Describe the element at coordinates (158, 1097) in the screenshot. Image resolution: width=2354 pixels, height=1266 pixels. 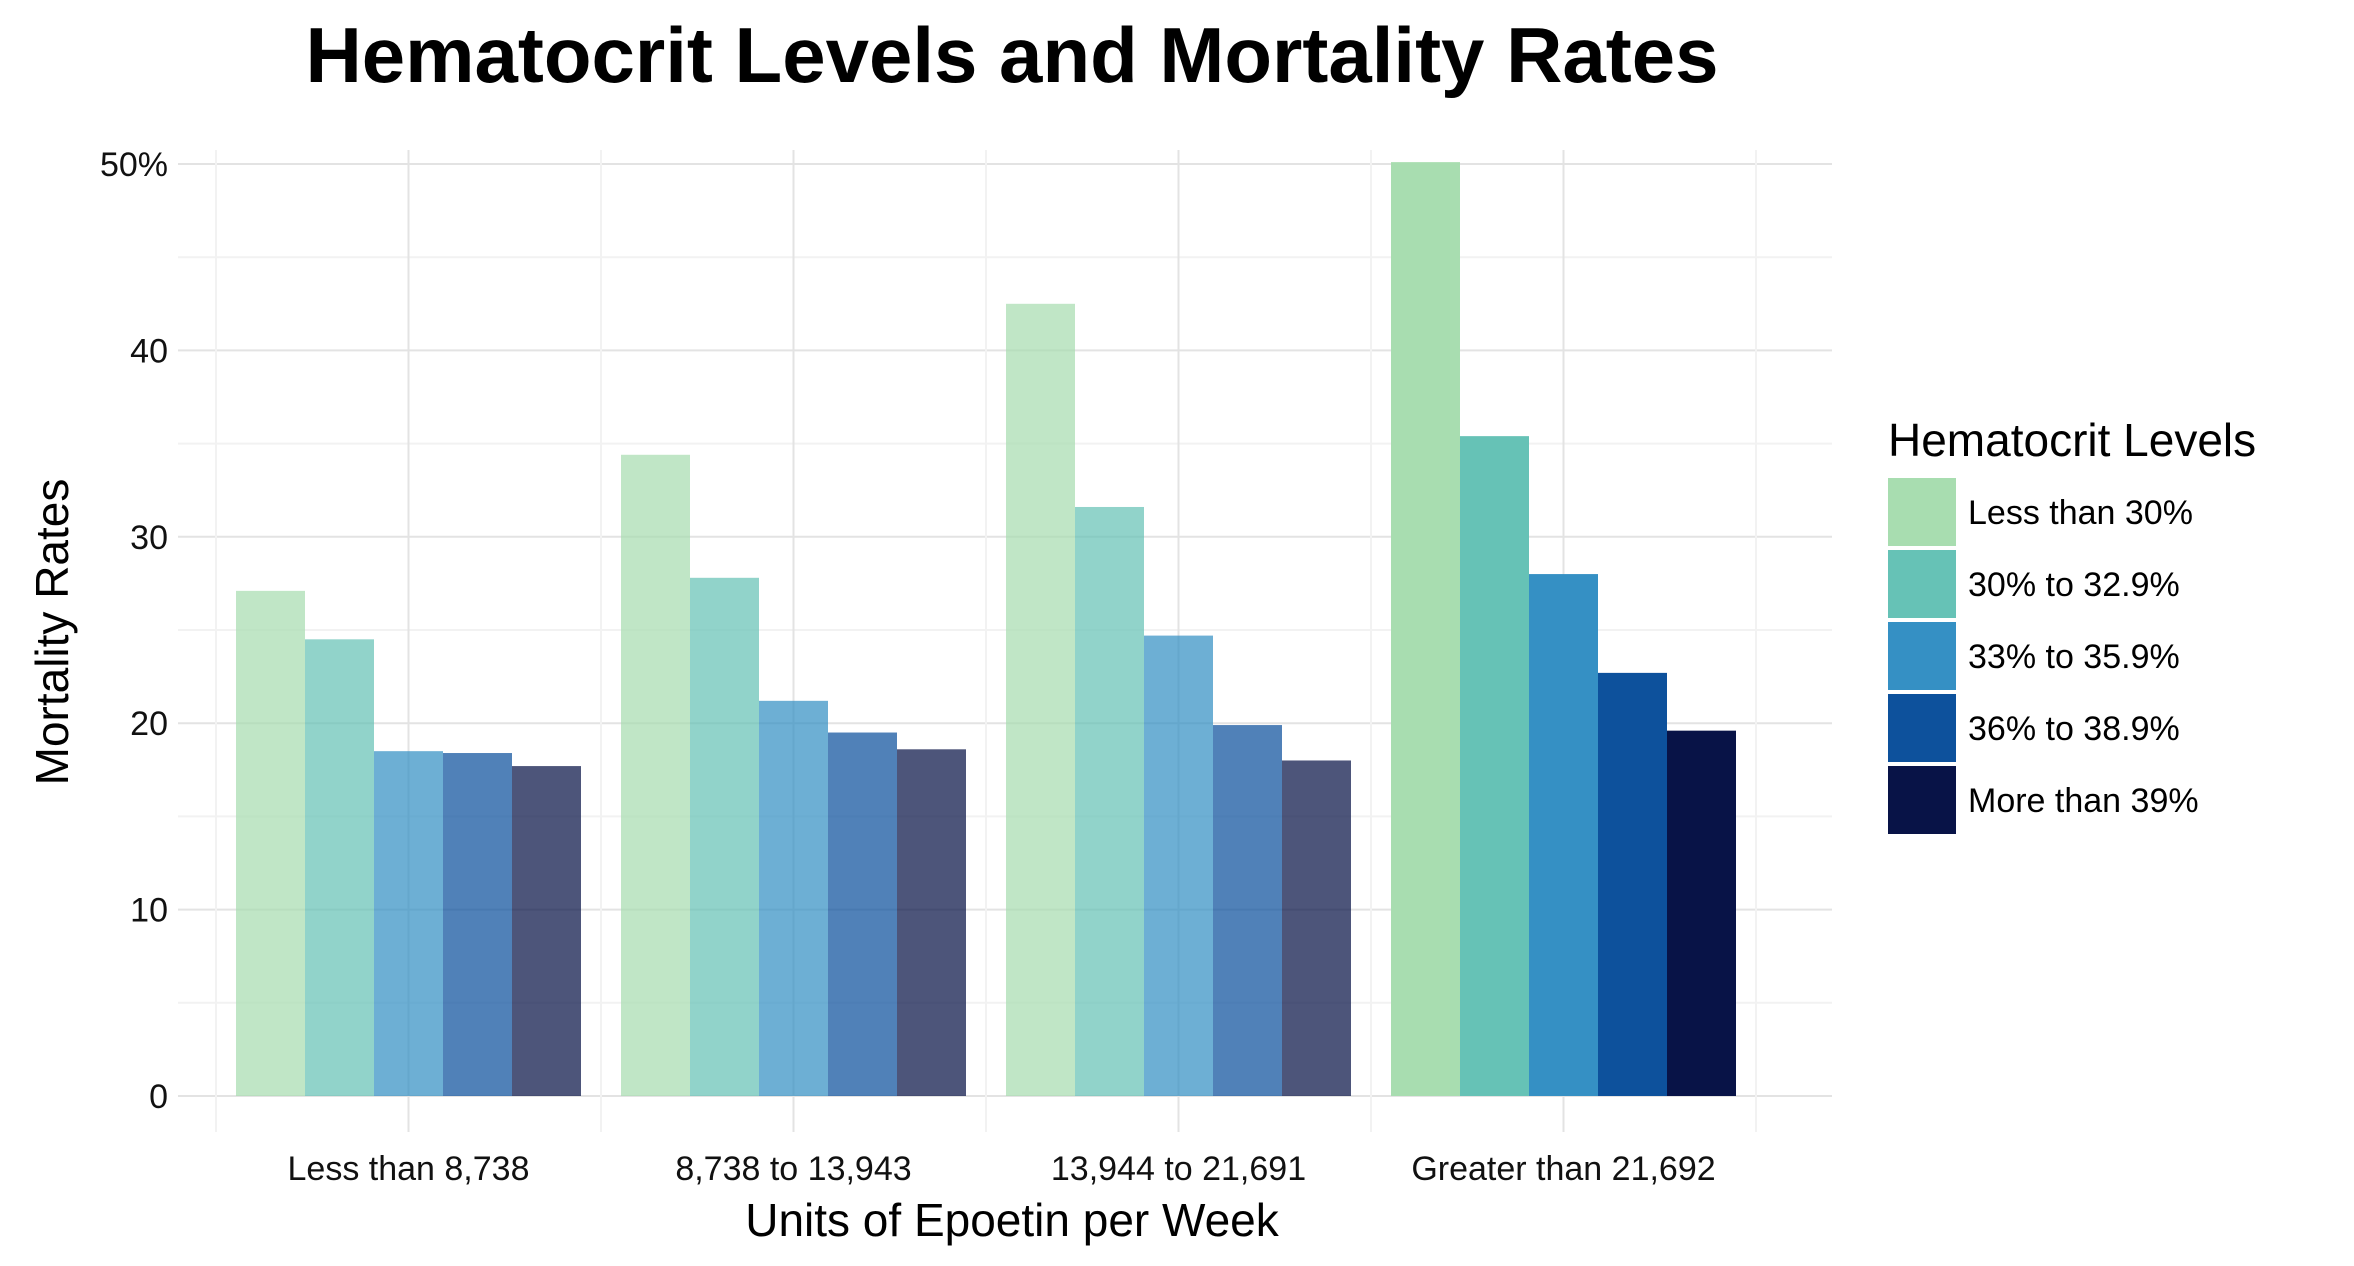
I see `y-tick-label: 0` at that location.